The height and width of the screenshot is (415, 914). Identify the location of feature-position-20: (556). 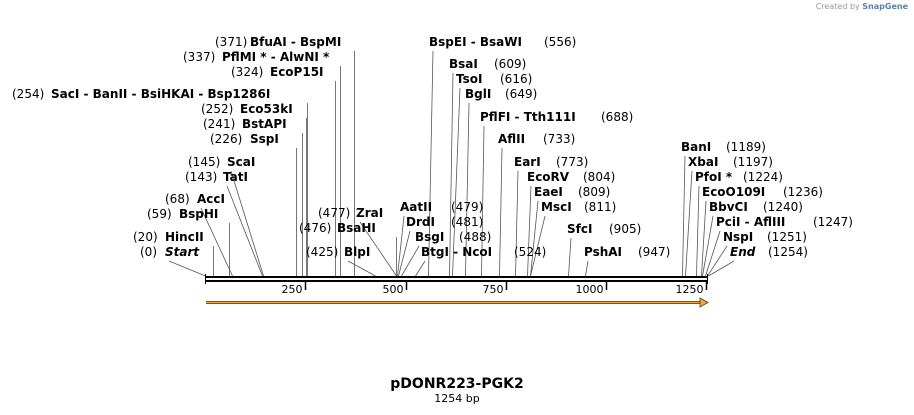
(560, 42).